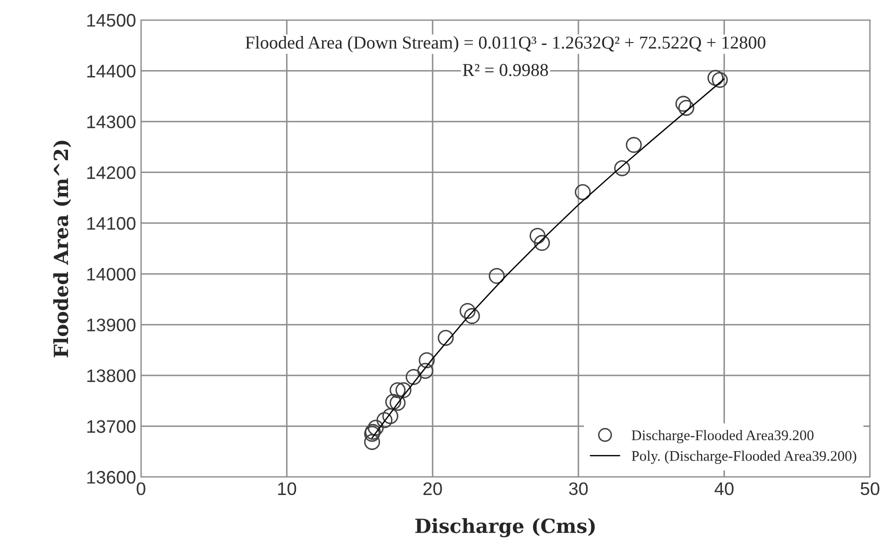 Image resolution: width=882 pixels, height=552 pixels. What do you see at coordinates (111, 71) in the screenshot?
I see `y-tick-label: 14400` at bounding box center [111, 71].